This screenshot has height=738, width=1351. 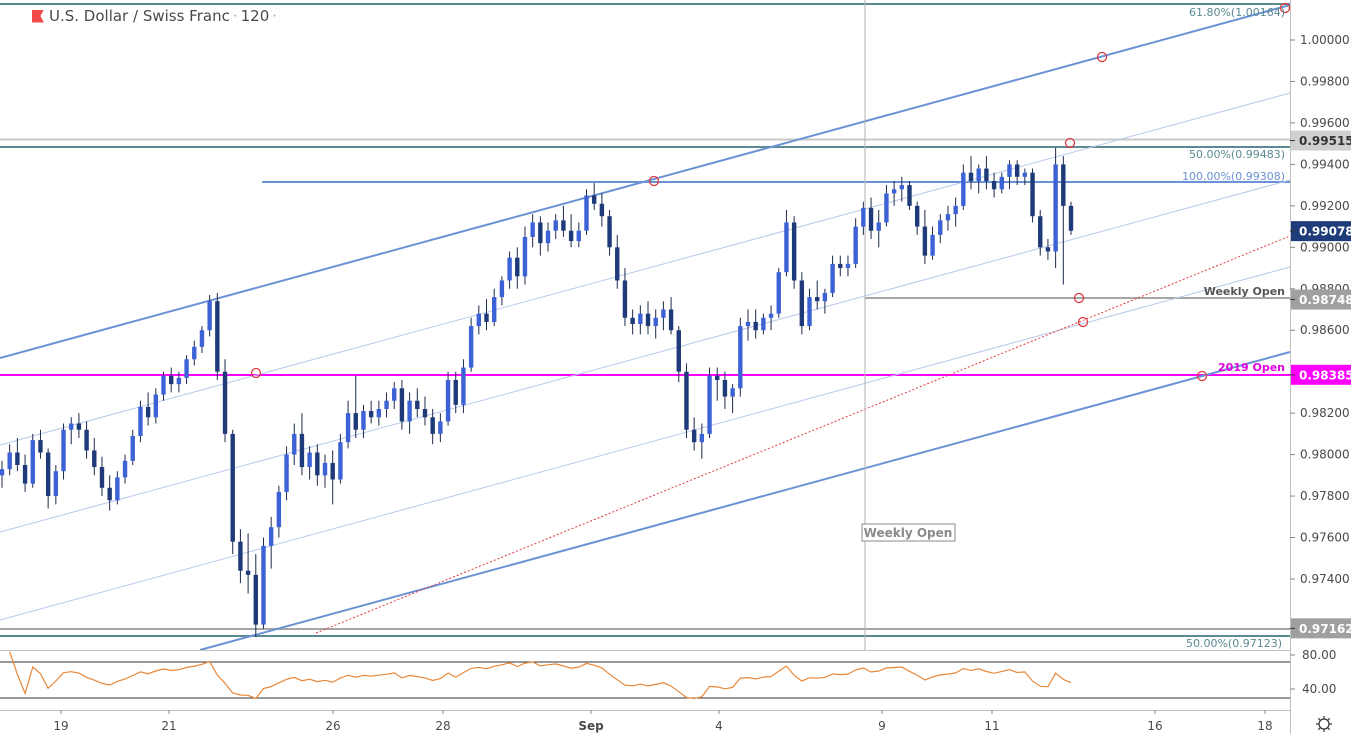 I want to click on price-tick-label: 0.99600, so click(x=1325, y=123).